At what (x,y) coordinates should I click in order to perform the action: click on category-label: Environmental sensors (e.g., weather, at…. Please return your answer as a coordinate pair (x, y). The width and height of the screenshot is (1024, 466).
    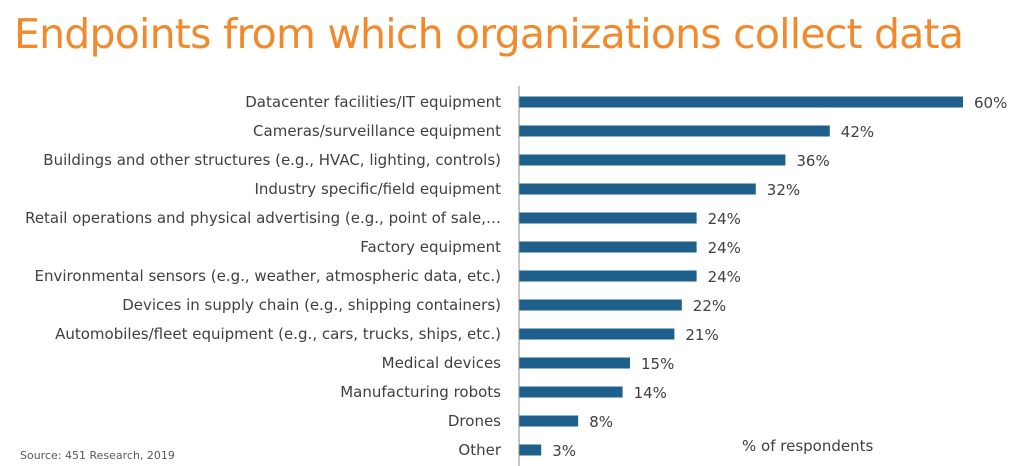
    Looking at the image, I should click on (268, 276).